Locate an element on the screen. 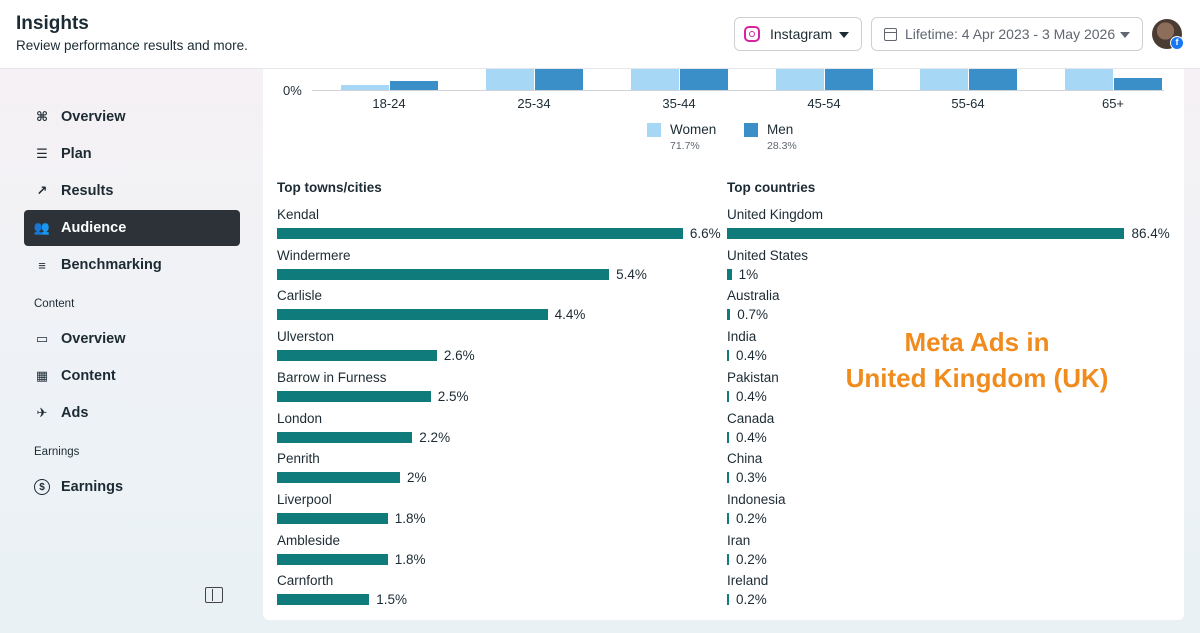  city-row-name: Ambleside is located at coordinates (309, 540).